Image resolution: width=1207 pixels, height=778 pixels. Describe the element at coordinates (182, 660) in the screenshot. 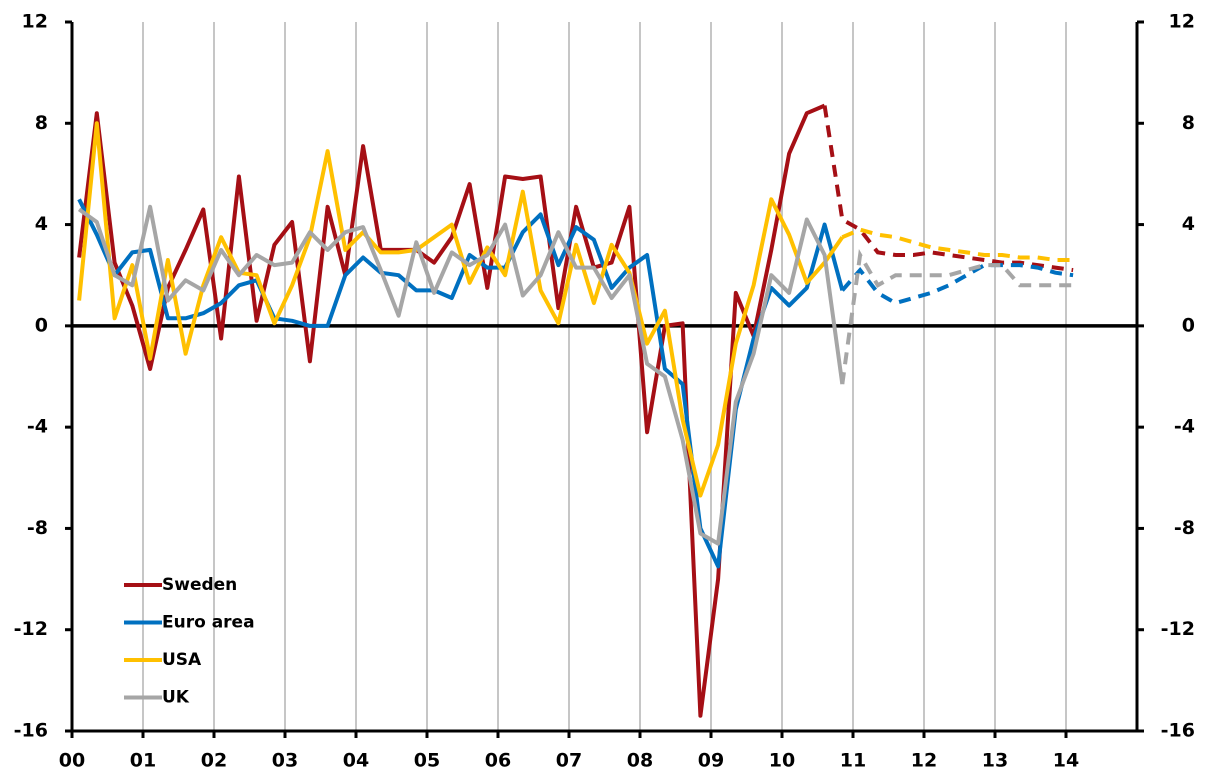

I see `legend-label: USA` at that location.